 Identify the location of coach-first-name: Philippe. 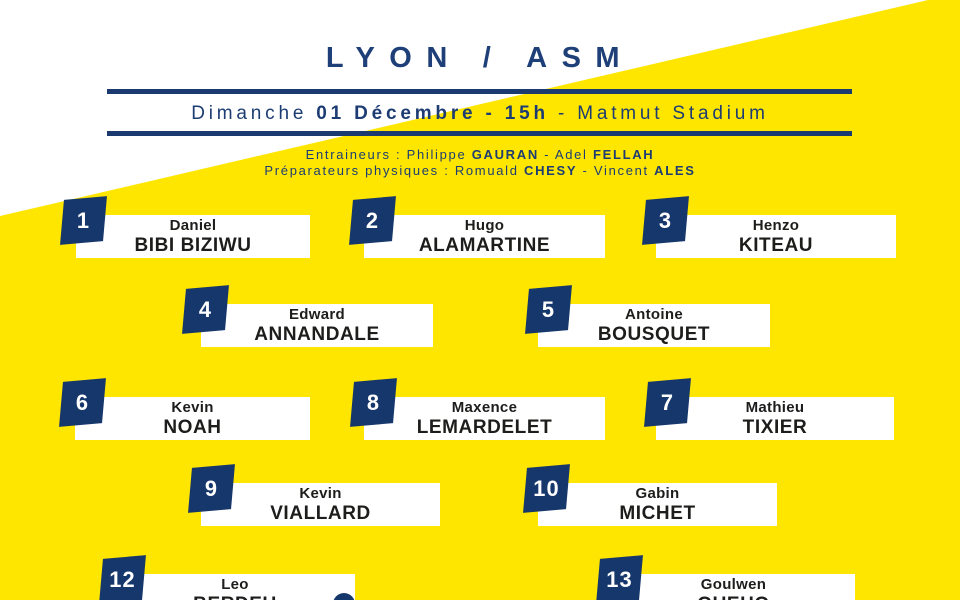
(436, 154).